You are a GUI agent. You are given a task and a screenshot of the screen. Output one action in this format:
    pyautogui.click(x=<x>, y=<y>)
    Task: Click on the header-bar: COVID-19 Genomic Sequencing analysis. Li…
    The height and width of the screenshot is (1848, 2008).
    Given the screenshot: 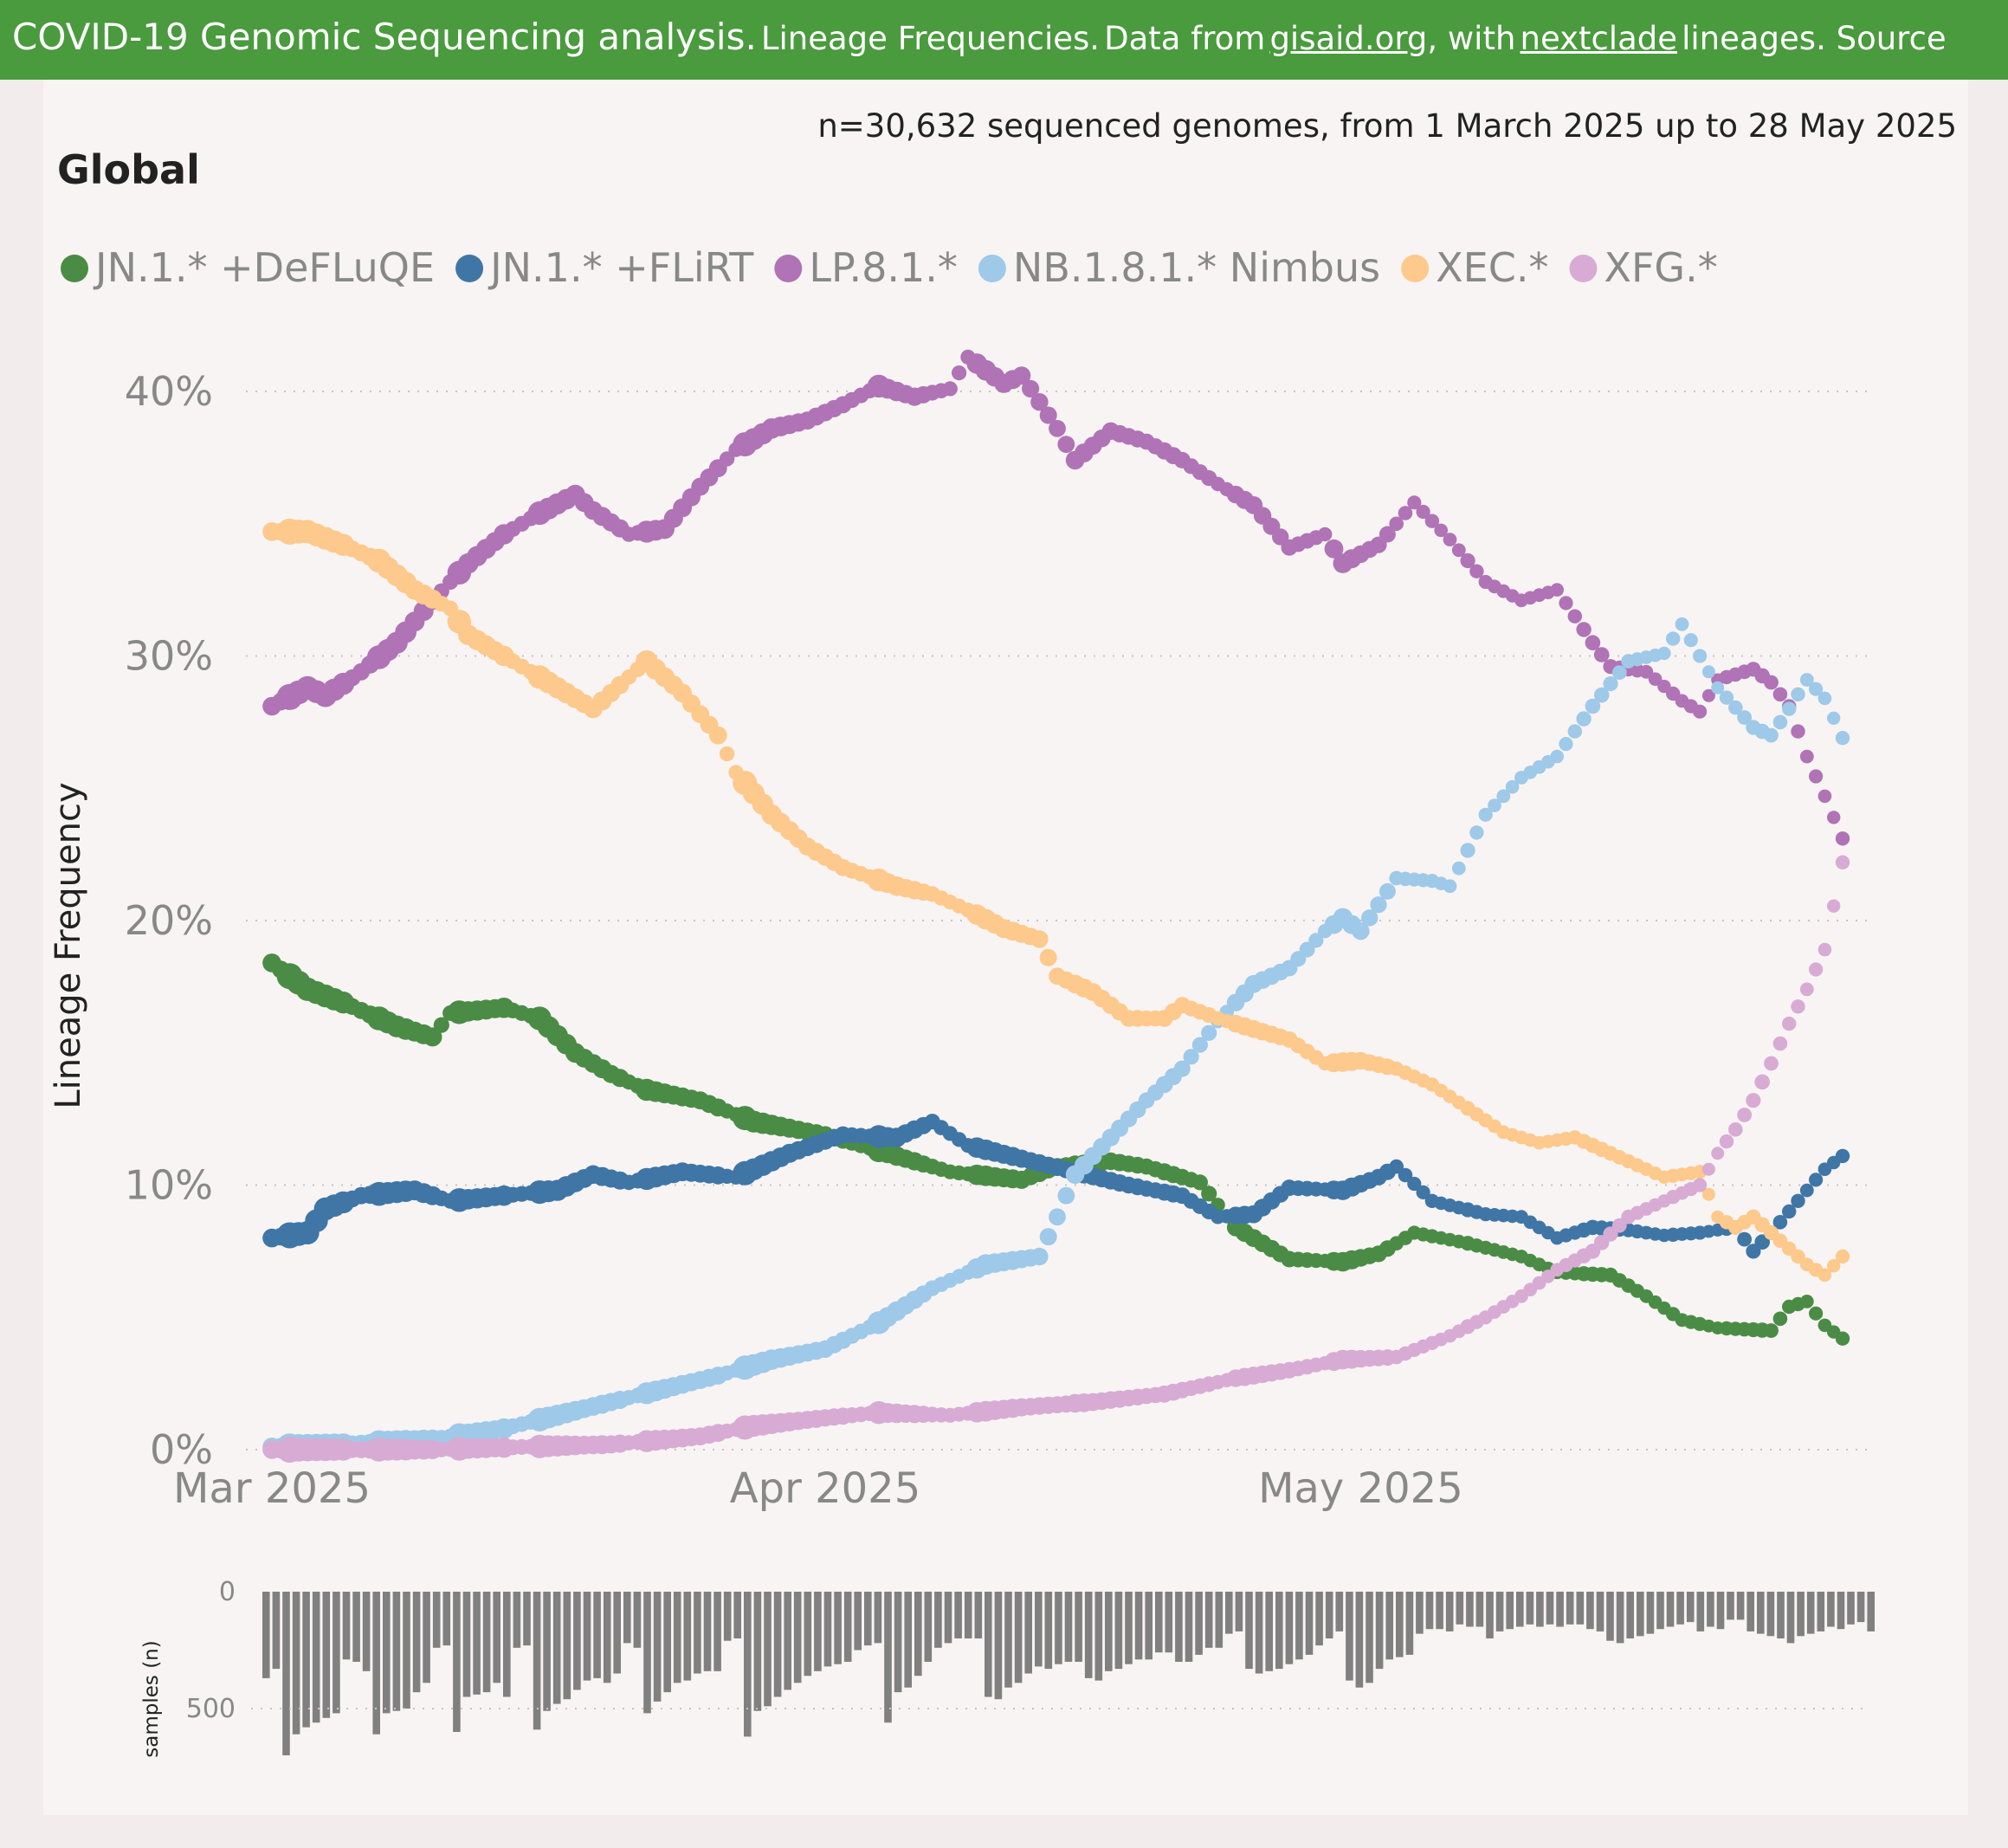 What is the action you would take?
    pyautogui.click(x=1004, y=40)
    